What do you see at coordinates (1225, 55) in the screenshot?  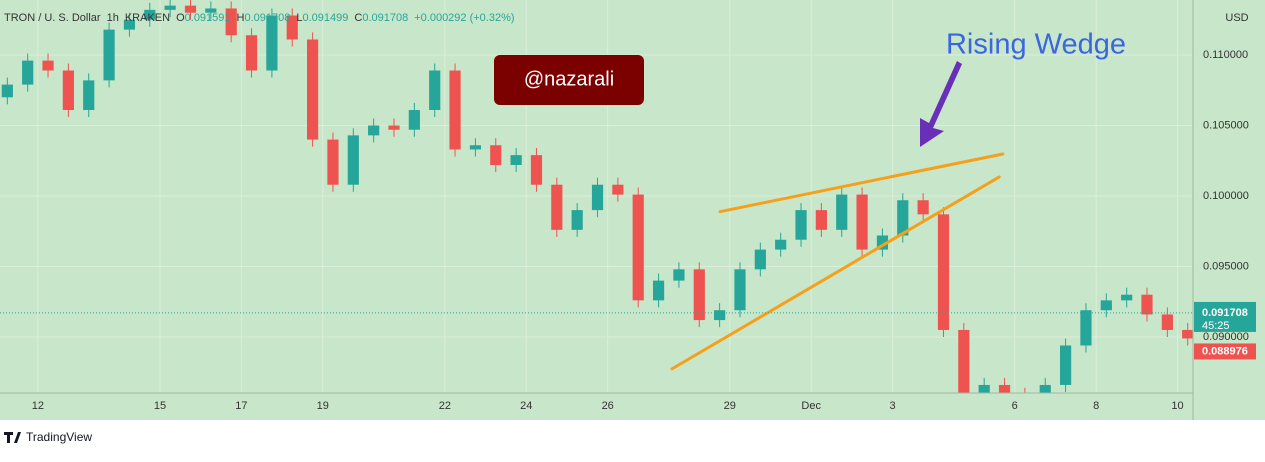 I see `y-tick-label: 0.110000` at bounding box center [1225, 55].